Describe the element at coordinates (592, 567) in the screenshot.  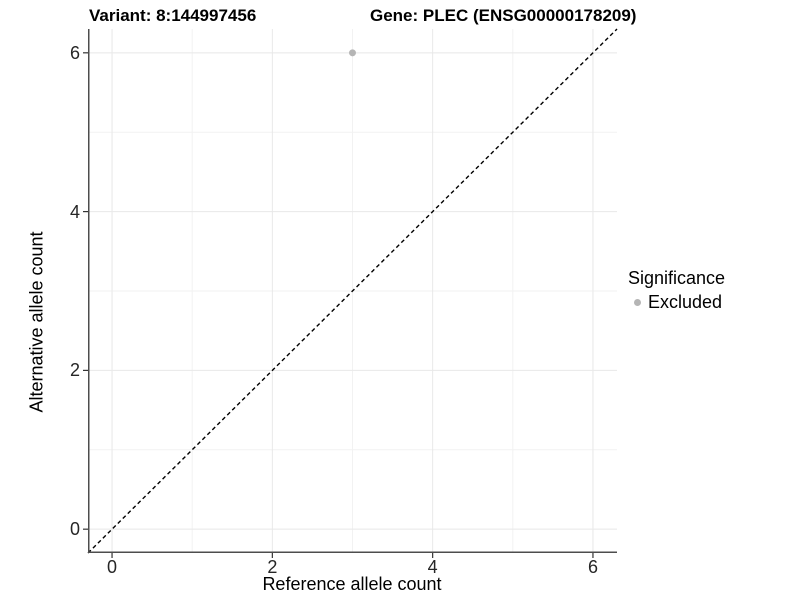
I see `x-tick-label: 6` at that location.